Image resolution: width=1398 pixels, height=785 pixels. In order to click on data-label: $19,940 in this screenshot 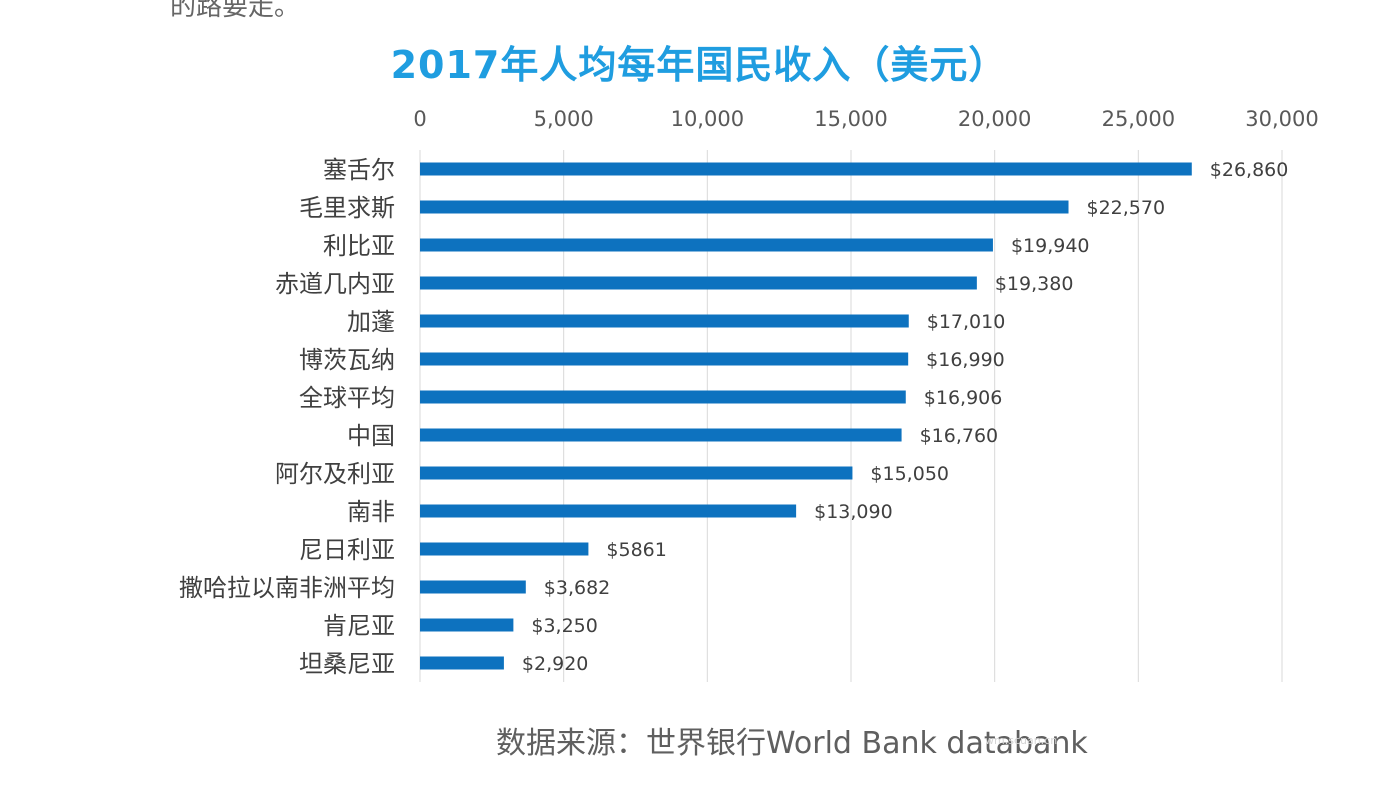, I will do `click(1050, 246)`.